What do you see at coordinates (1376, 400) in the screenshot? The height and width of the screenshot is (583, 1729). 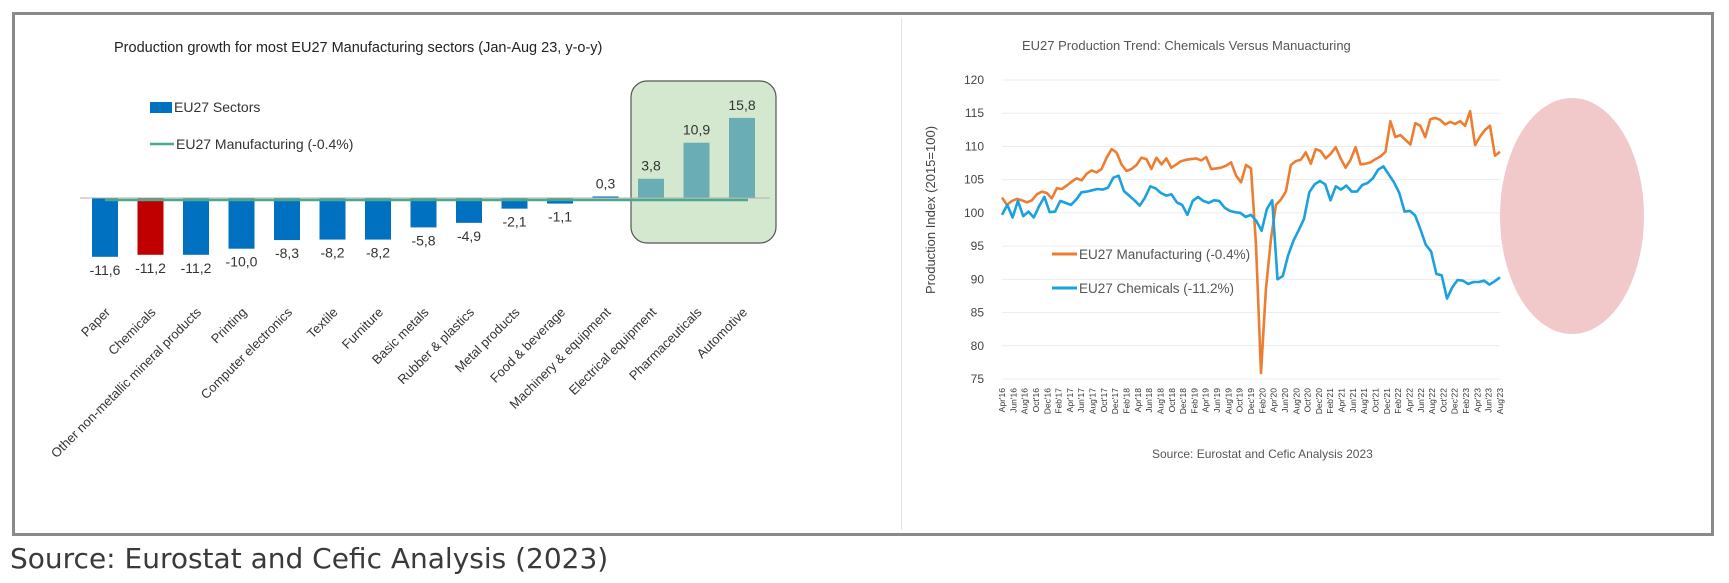 I see `x-tick-label: Oct'21` at bounding box center [1376, 400].